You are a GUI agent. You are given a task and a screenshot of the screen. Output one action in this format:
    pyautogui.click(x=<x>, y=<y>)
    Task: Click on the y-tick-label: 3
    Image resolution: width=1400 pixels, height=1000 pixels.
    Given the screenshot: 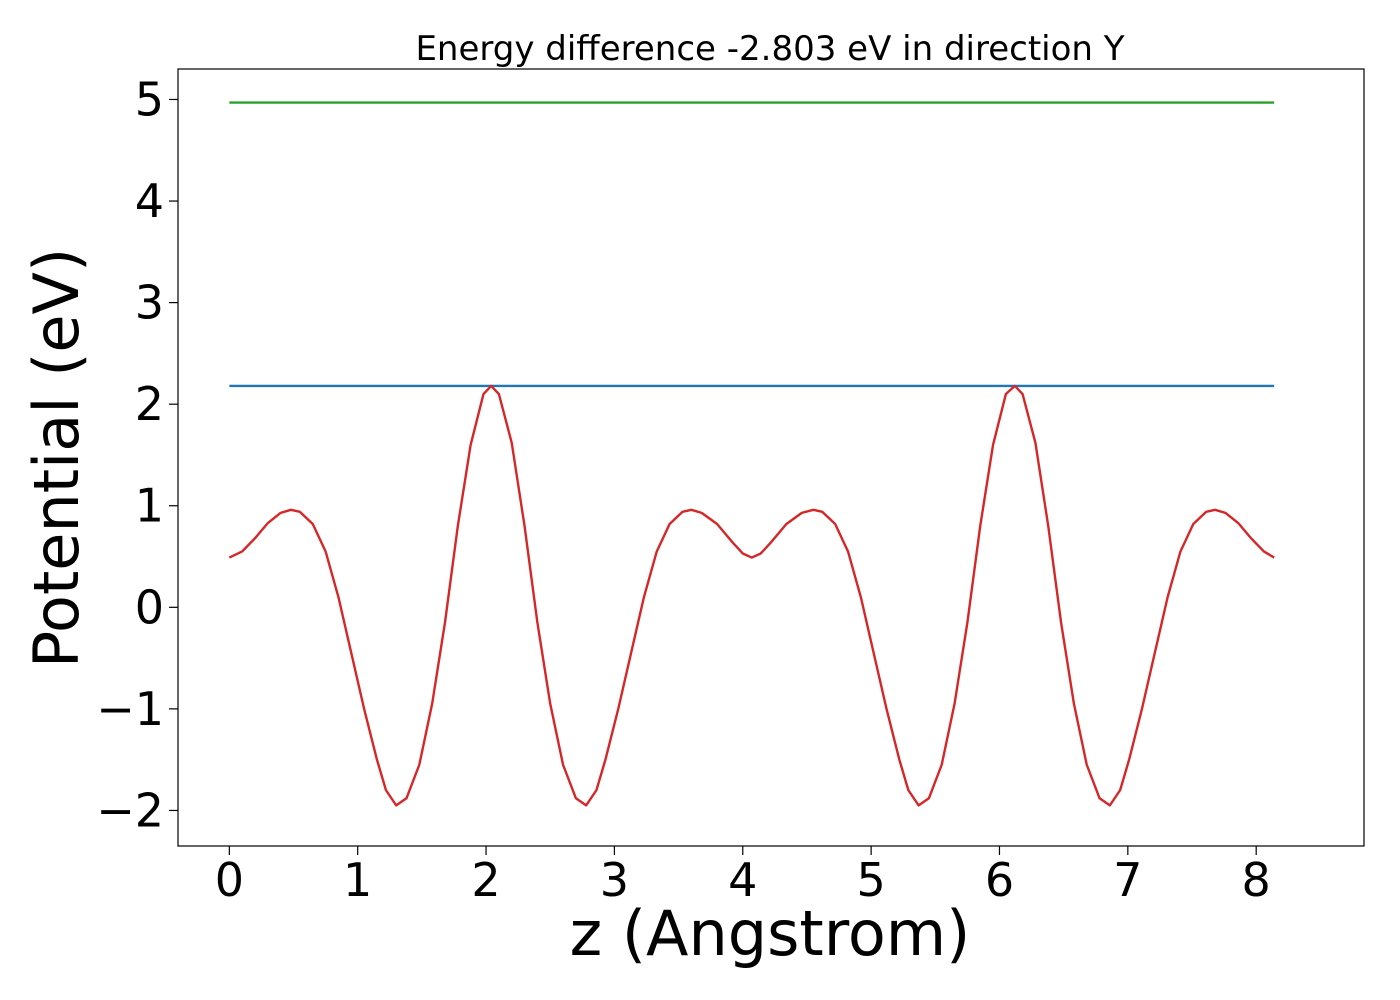 What is the action you would take?
    pyautogui.click(x=149, y=303)
    